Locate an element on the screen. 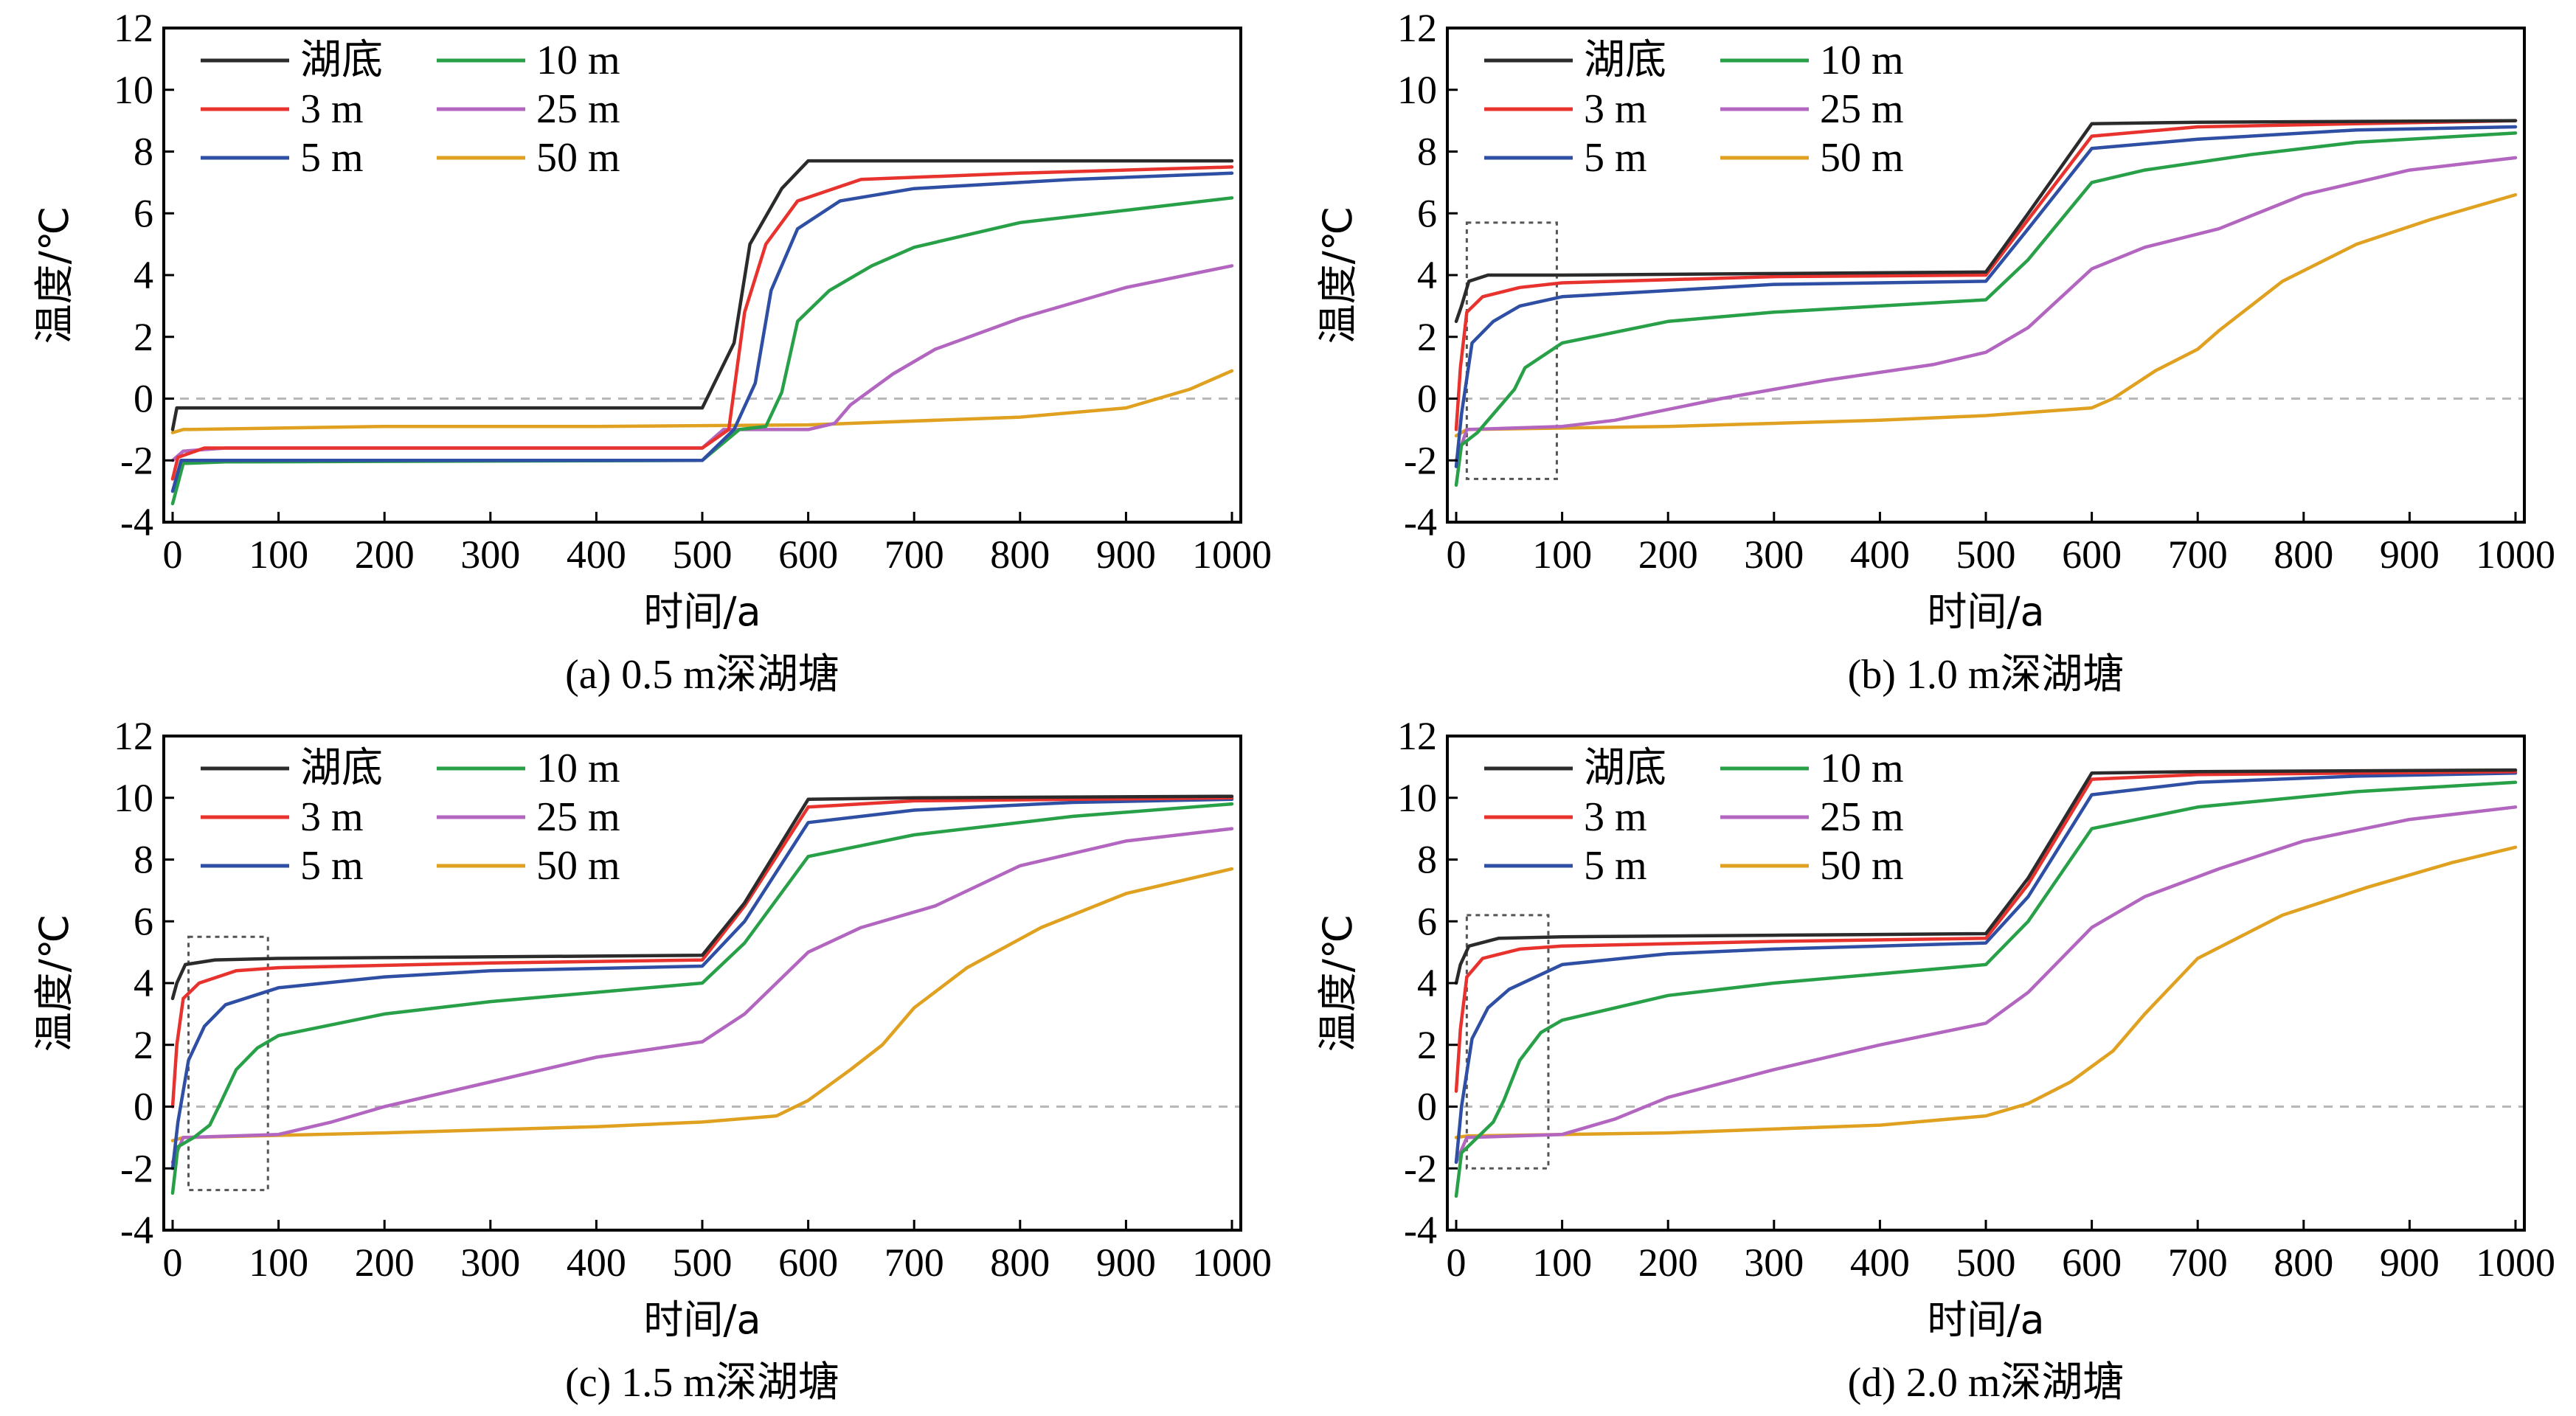  panel-caption: (a) 0.5 m深湖塘 is located at coordinates (702, 675).